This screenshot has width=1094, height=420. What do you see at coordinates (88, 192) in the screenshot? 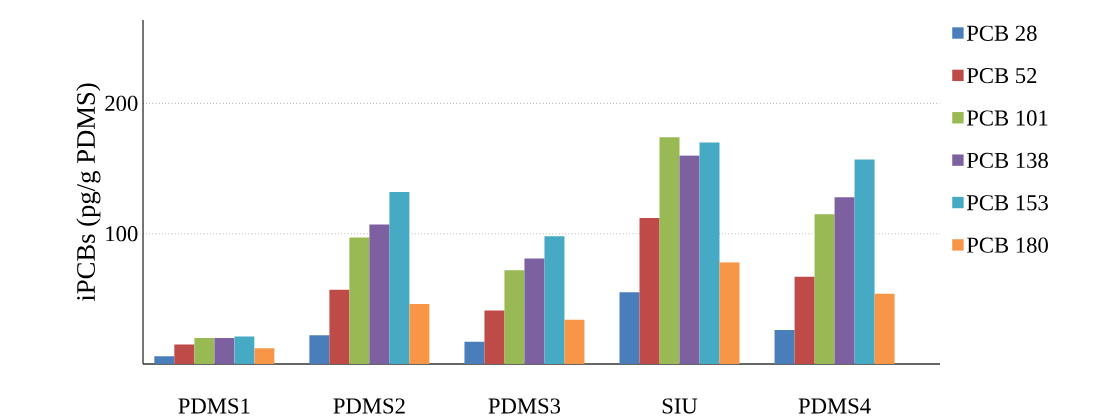
I see `y-axis-title: iPCBs (pg/g PDMS)` at bounding box center [88, 192].